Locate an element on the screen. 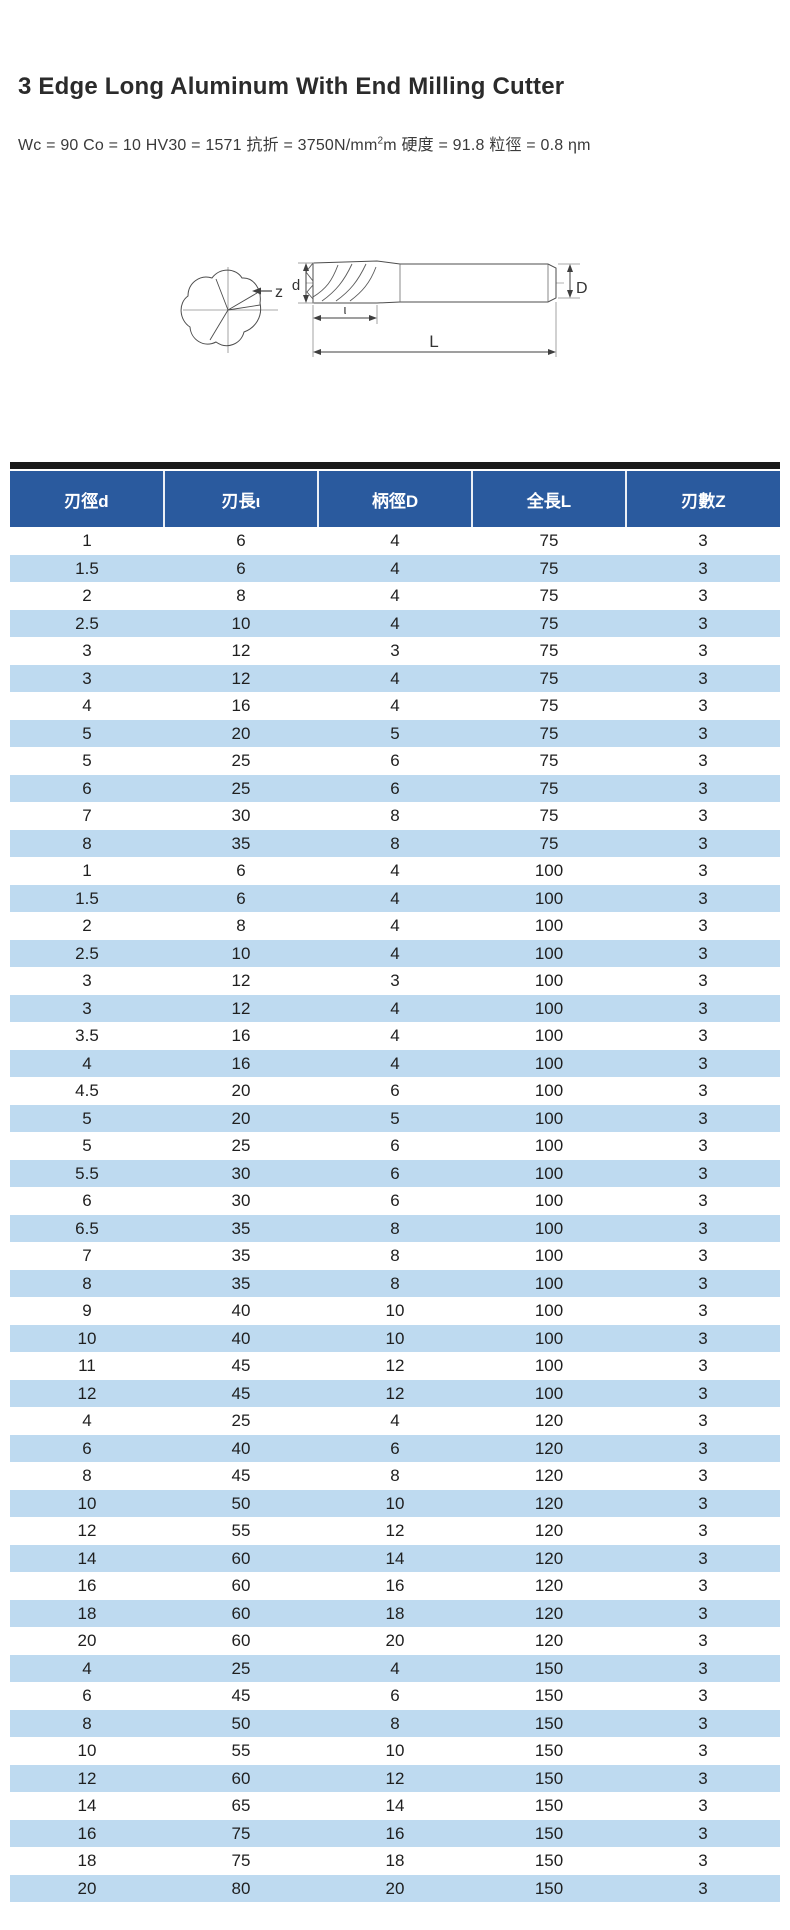  table-row: 1 6 4 100 3 is located at coordinates (395, 871).